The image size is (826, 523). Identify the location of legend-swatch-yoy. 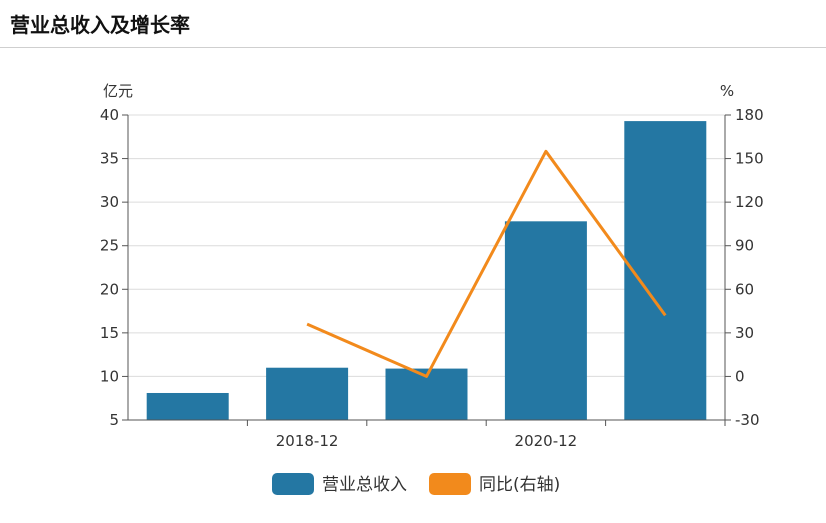
(450, 484).